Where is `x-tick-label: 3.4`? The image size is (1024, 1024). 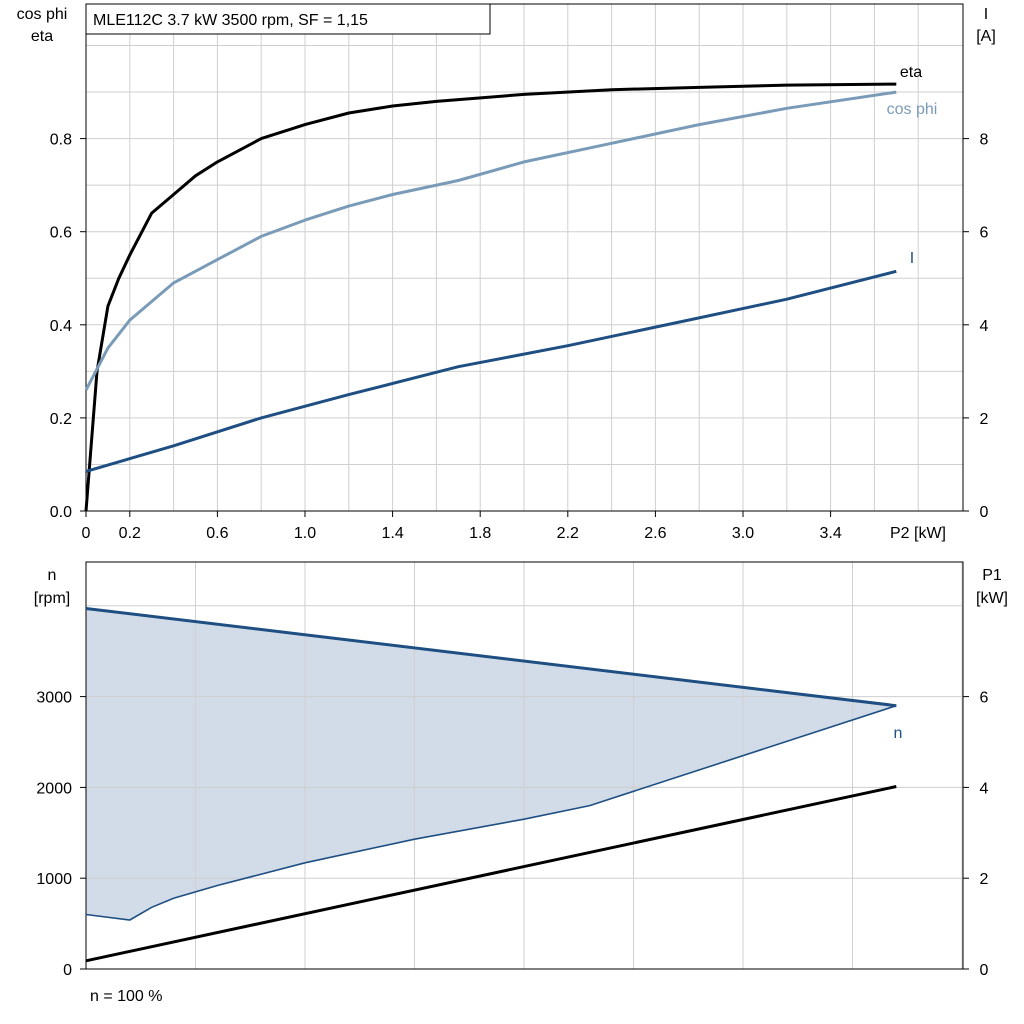 x-tick-label: 3.4 is located at coordinates (830, 533).